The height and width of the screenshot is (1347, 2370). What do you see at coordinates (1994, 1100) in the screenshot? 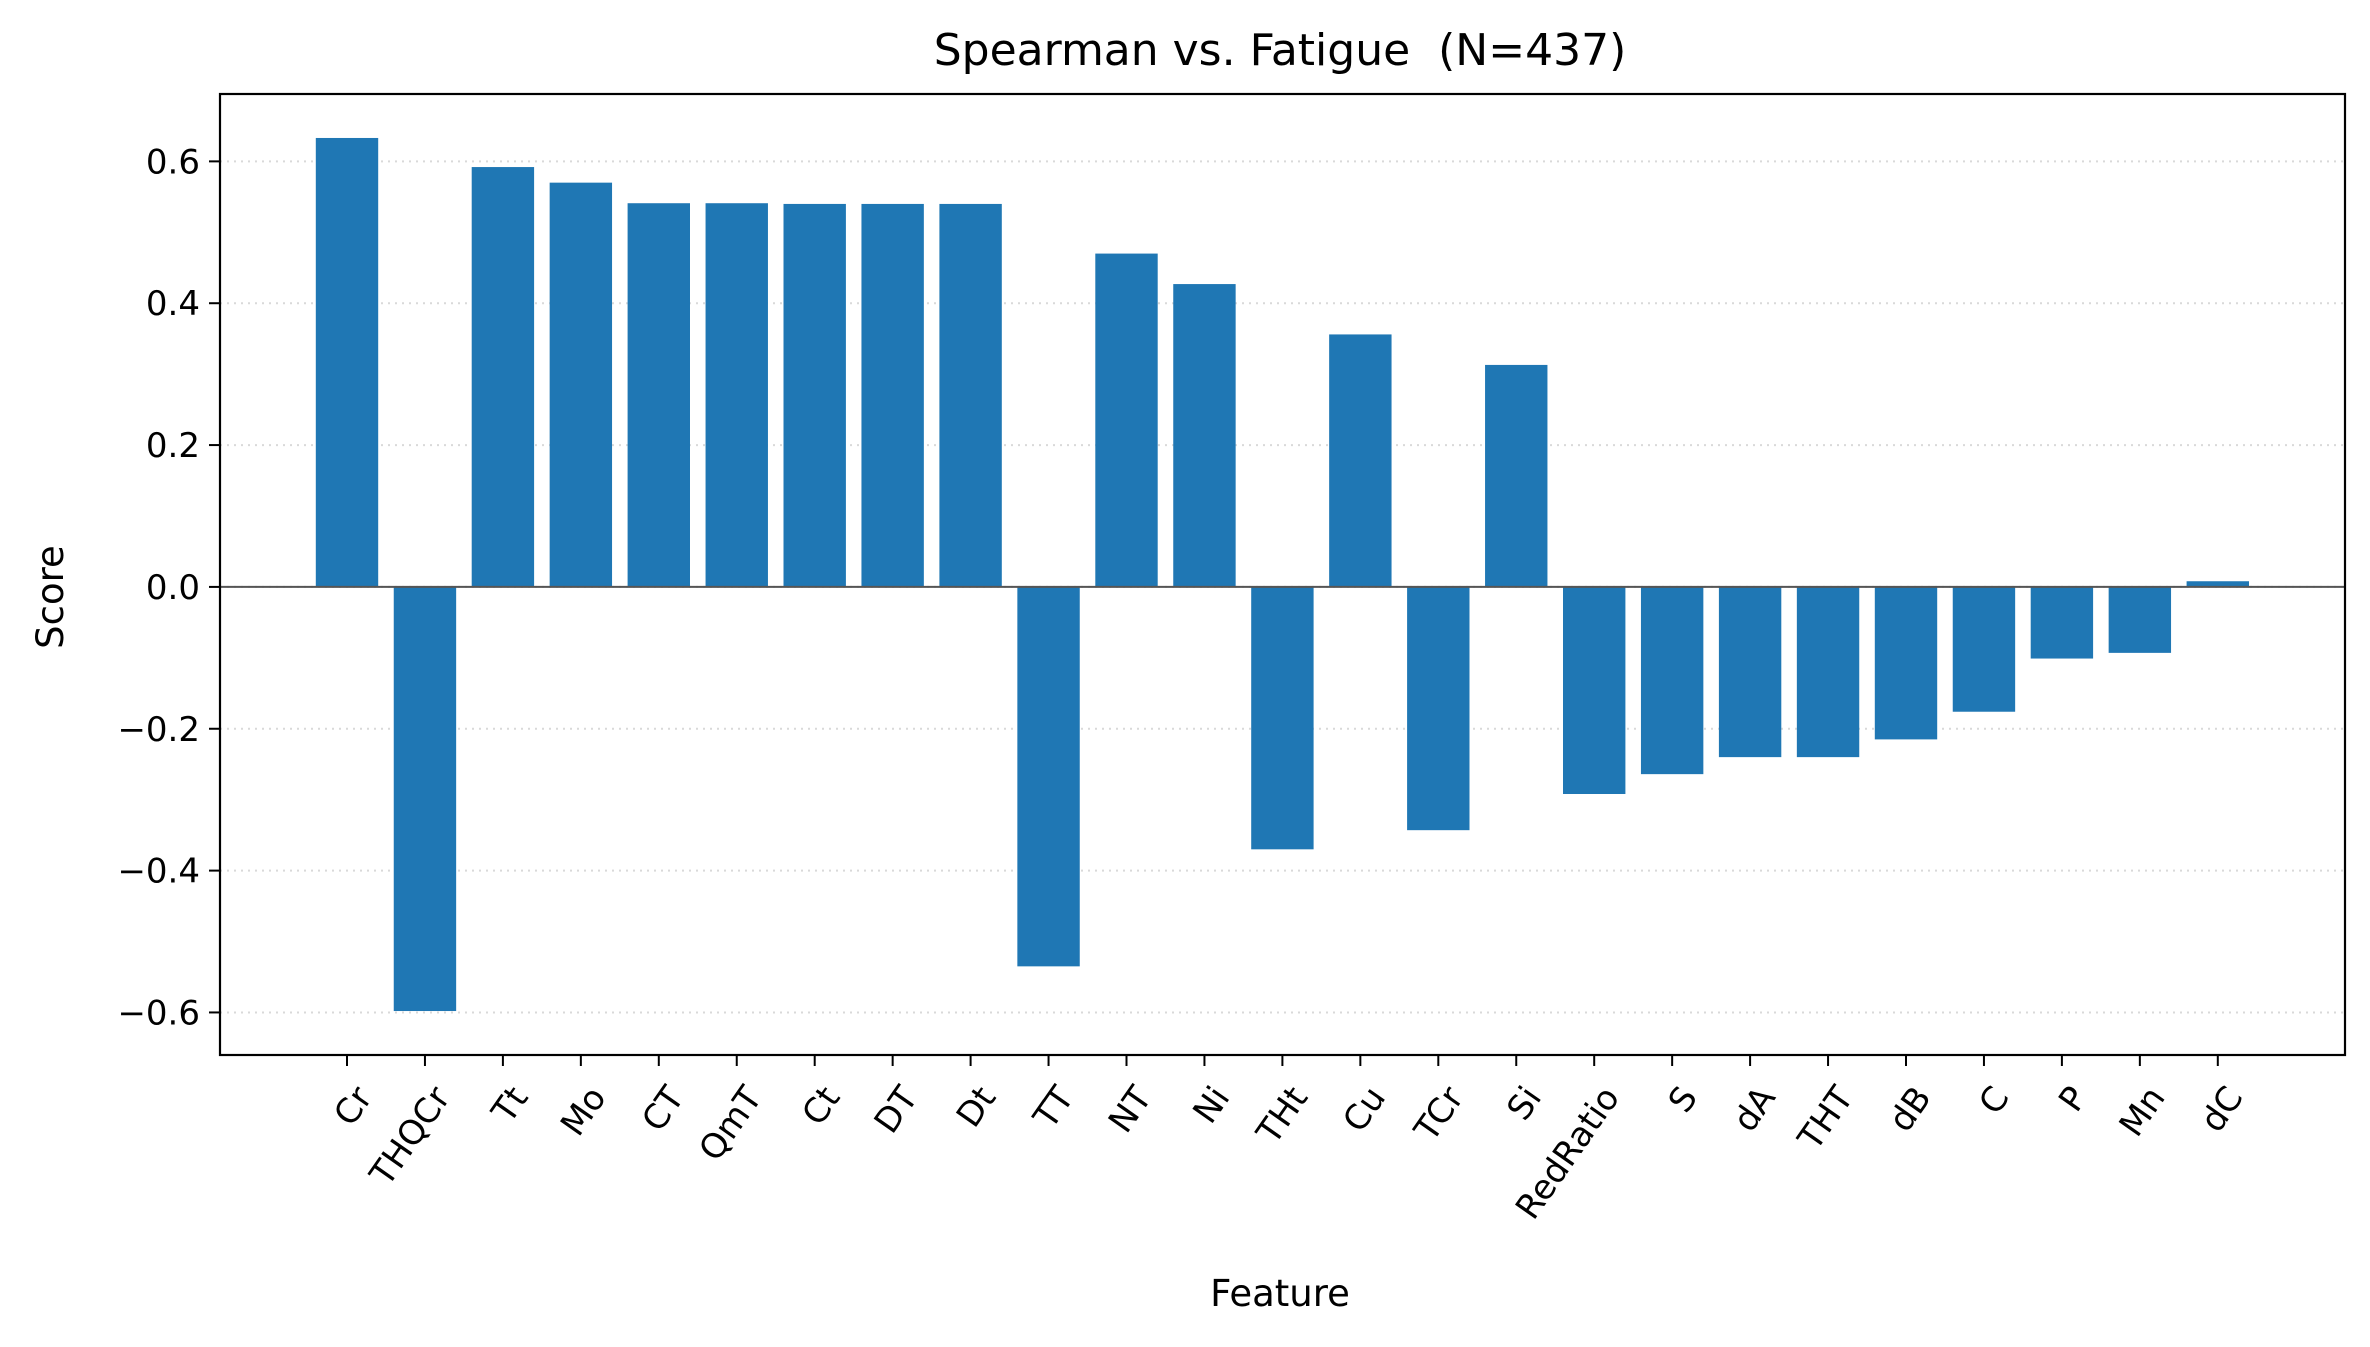
I see `x-tick-label: C` at bounding box center [1994, 1100].